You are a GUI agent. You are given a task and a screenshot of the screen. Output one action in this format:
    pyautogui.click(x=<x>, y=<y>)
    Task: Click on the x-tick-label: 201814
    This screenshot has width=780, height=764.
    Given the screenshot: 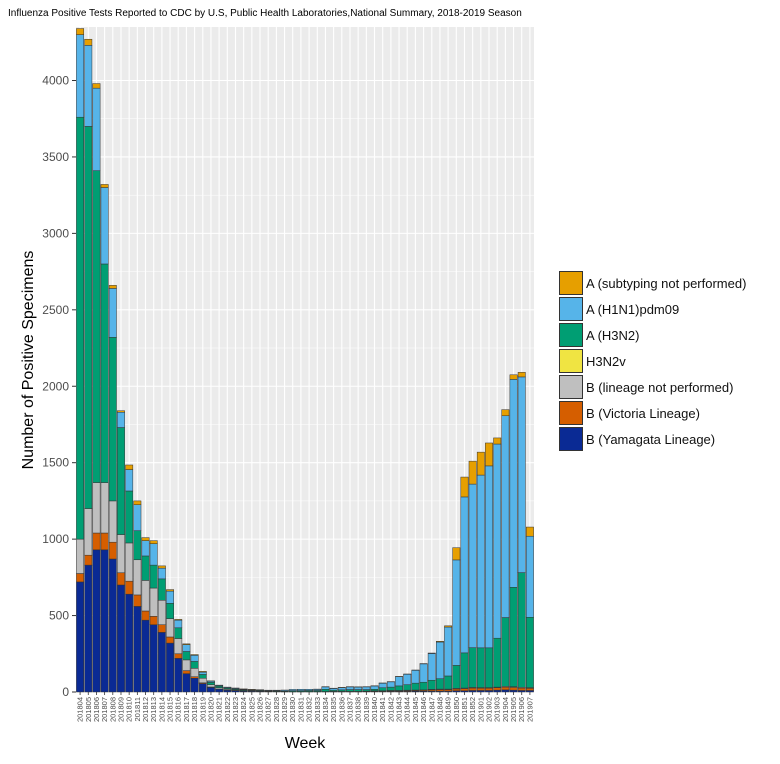 What is the action you would take?
    pyautogui.click(x=161, y=709)
    